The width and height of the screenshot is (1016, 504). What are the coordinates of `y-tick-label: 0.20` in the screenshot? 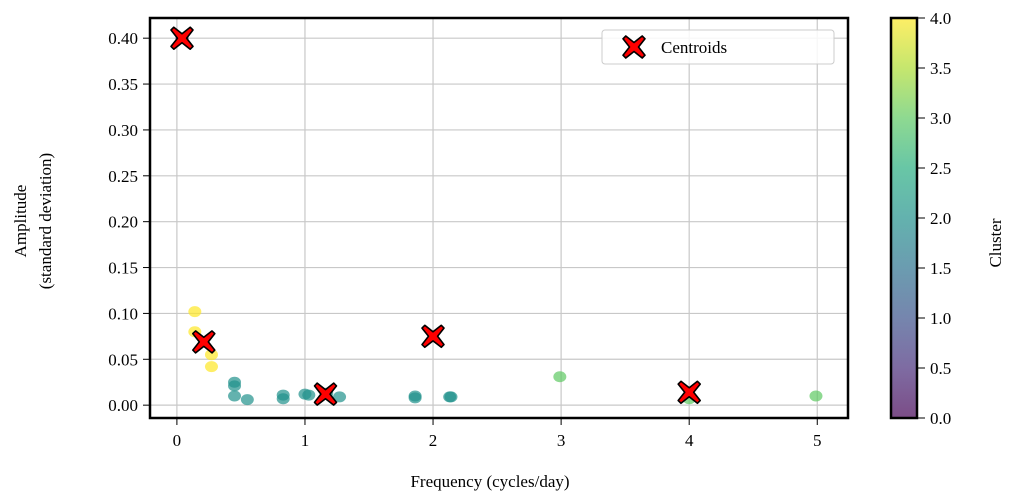 It's located at (123, 222).